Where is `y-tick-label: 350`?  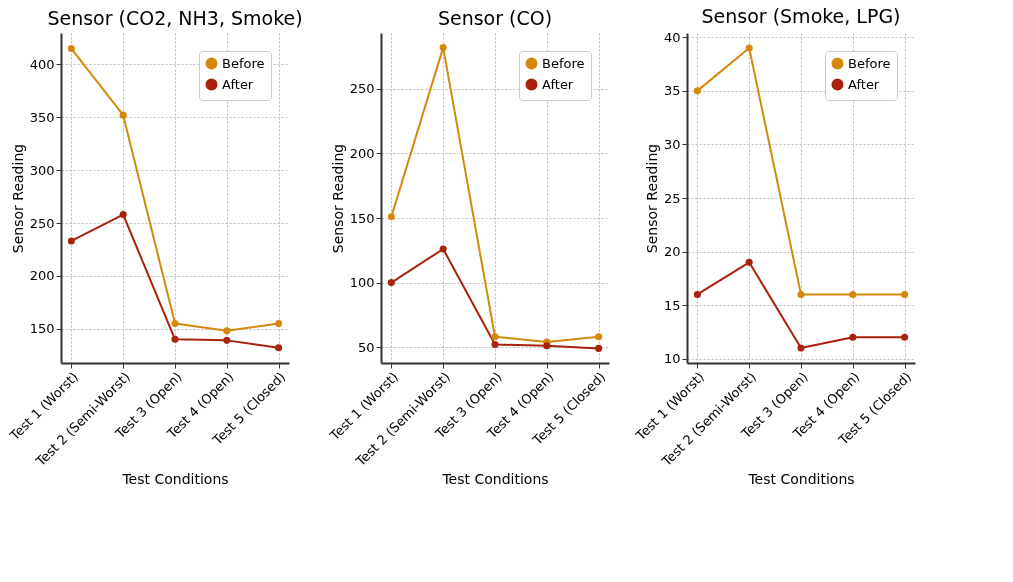
y-tick-label: 350 is located at coordinates (42, 117).